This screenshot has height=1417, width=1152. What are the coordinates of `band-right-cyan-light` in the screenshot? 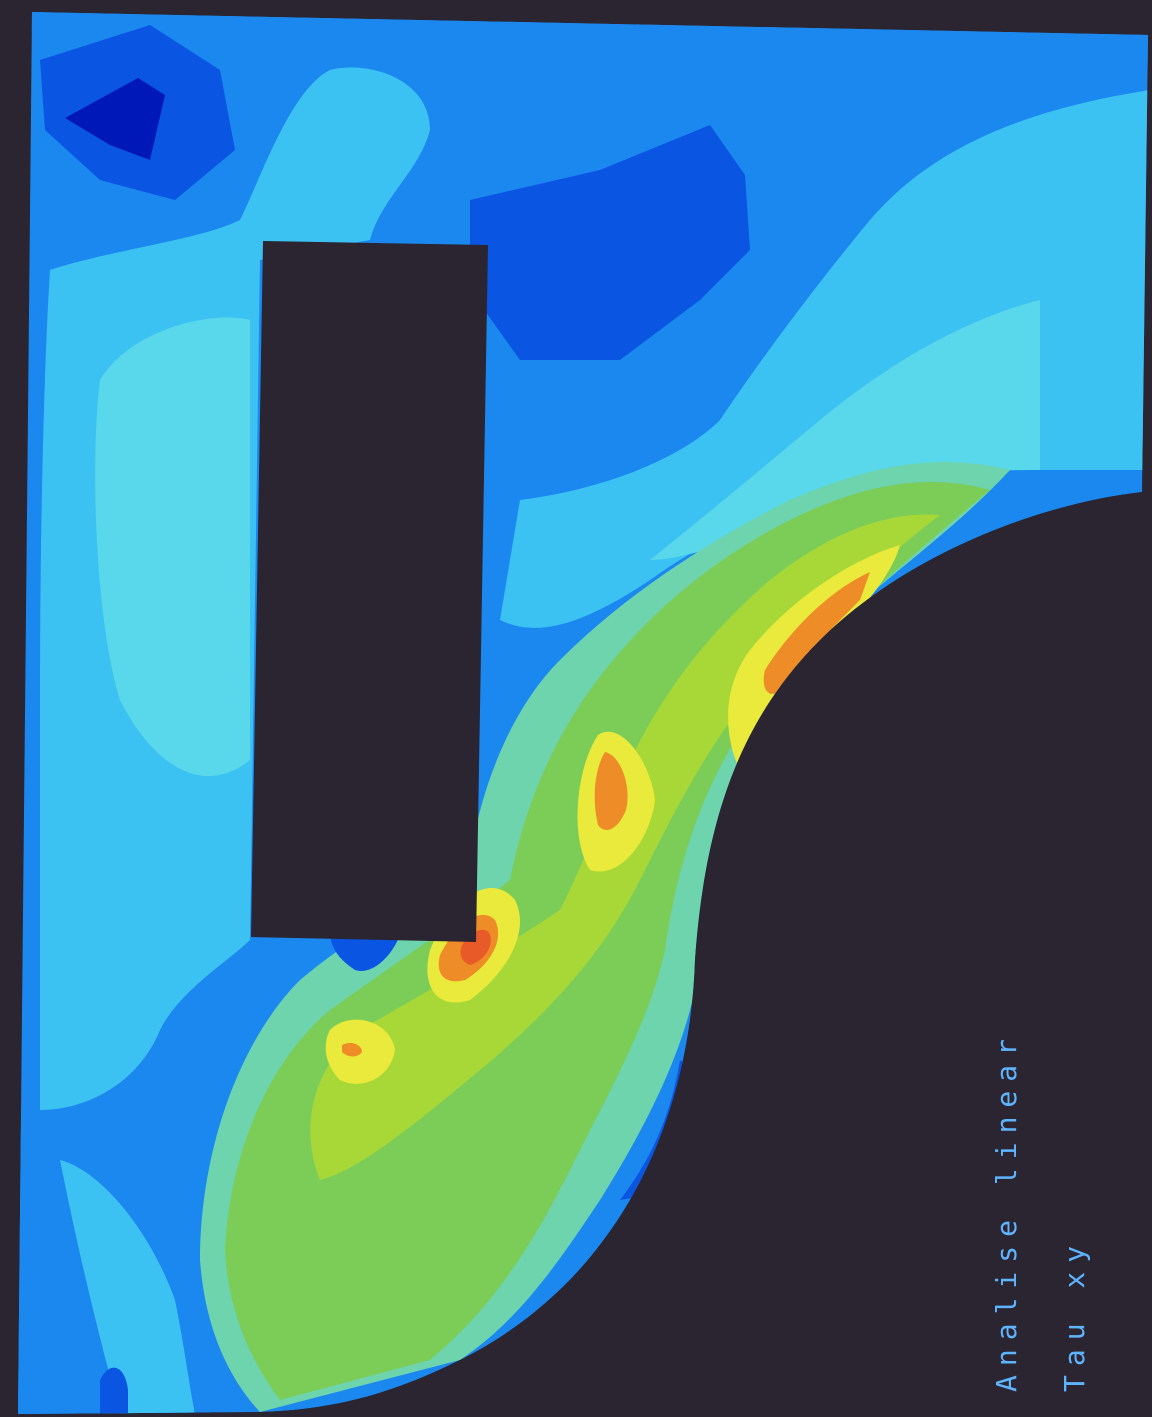 It's located at (845, 430).